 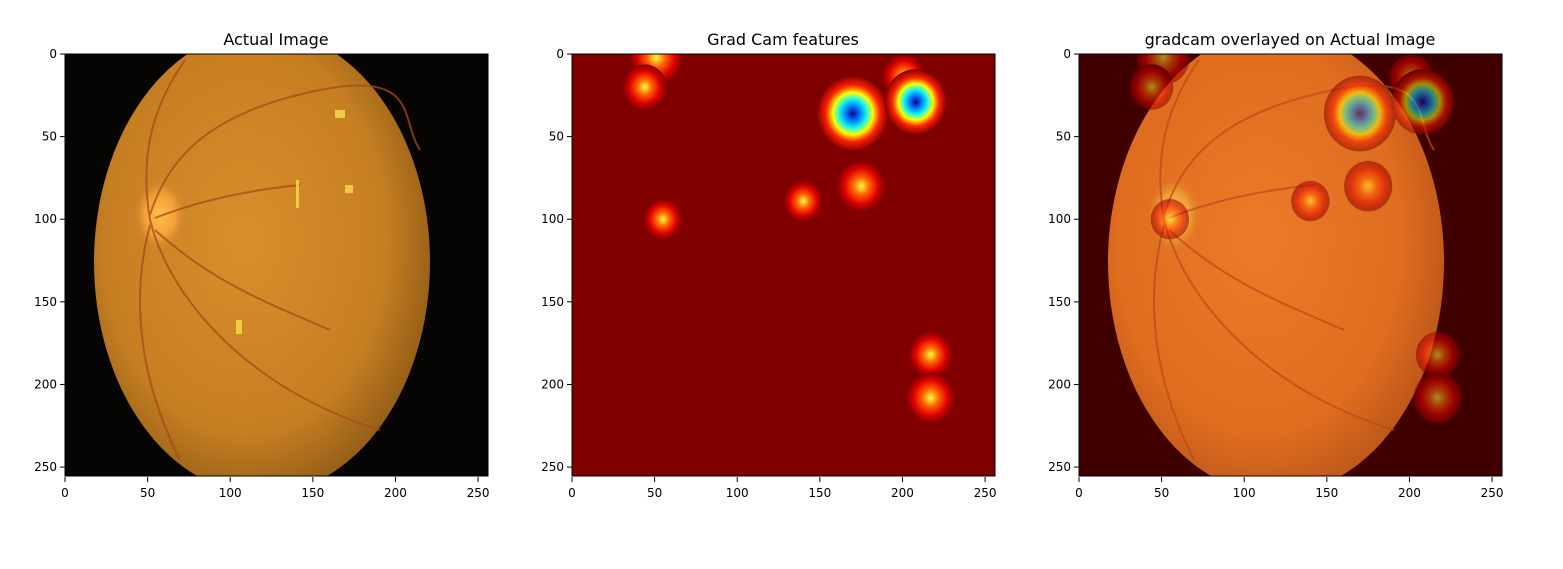 What do you see at coordinates (275, 39) in the screenshot?
I see `panel-title: Actual Image` at bounding box center [275, 39].